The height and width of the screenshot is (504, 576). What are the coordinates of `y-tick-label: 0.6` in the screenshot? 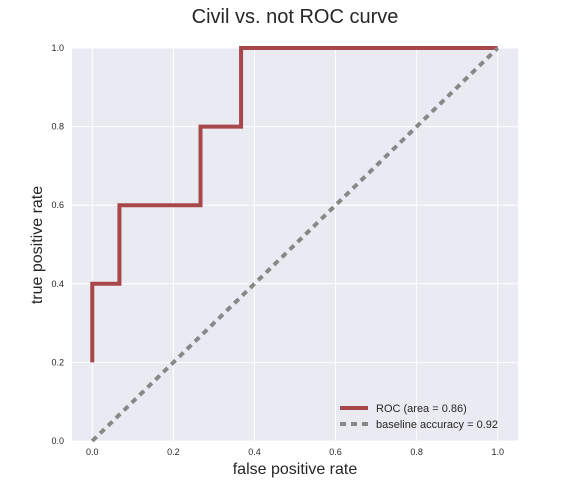 It's located at (57, 205).